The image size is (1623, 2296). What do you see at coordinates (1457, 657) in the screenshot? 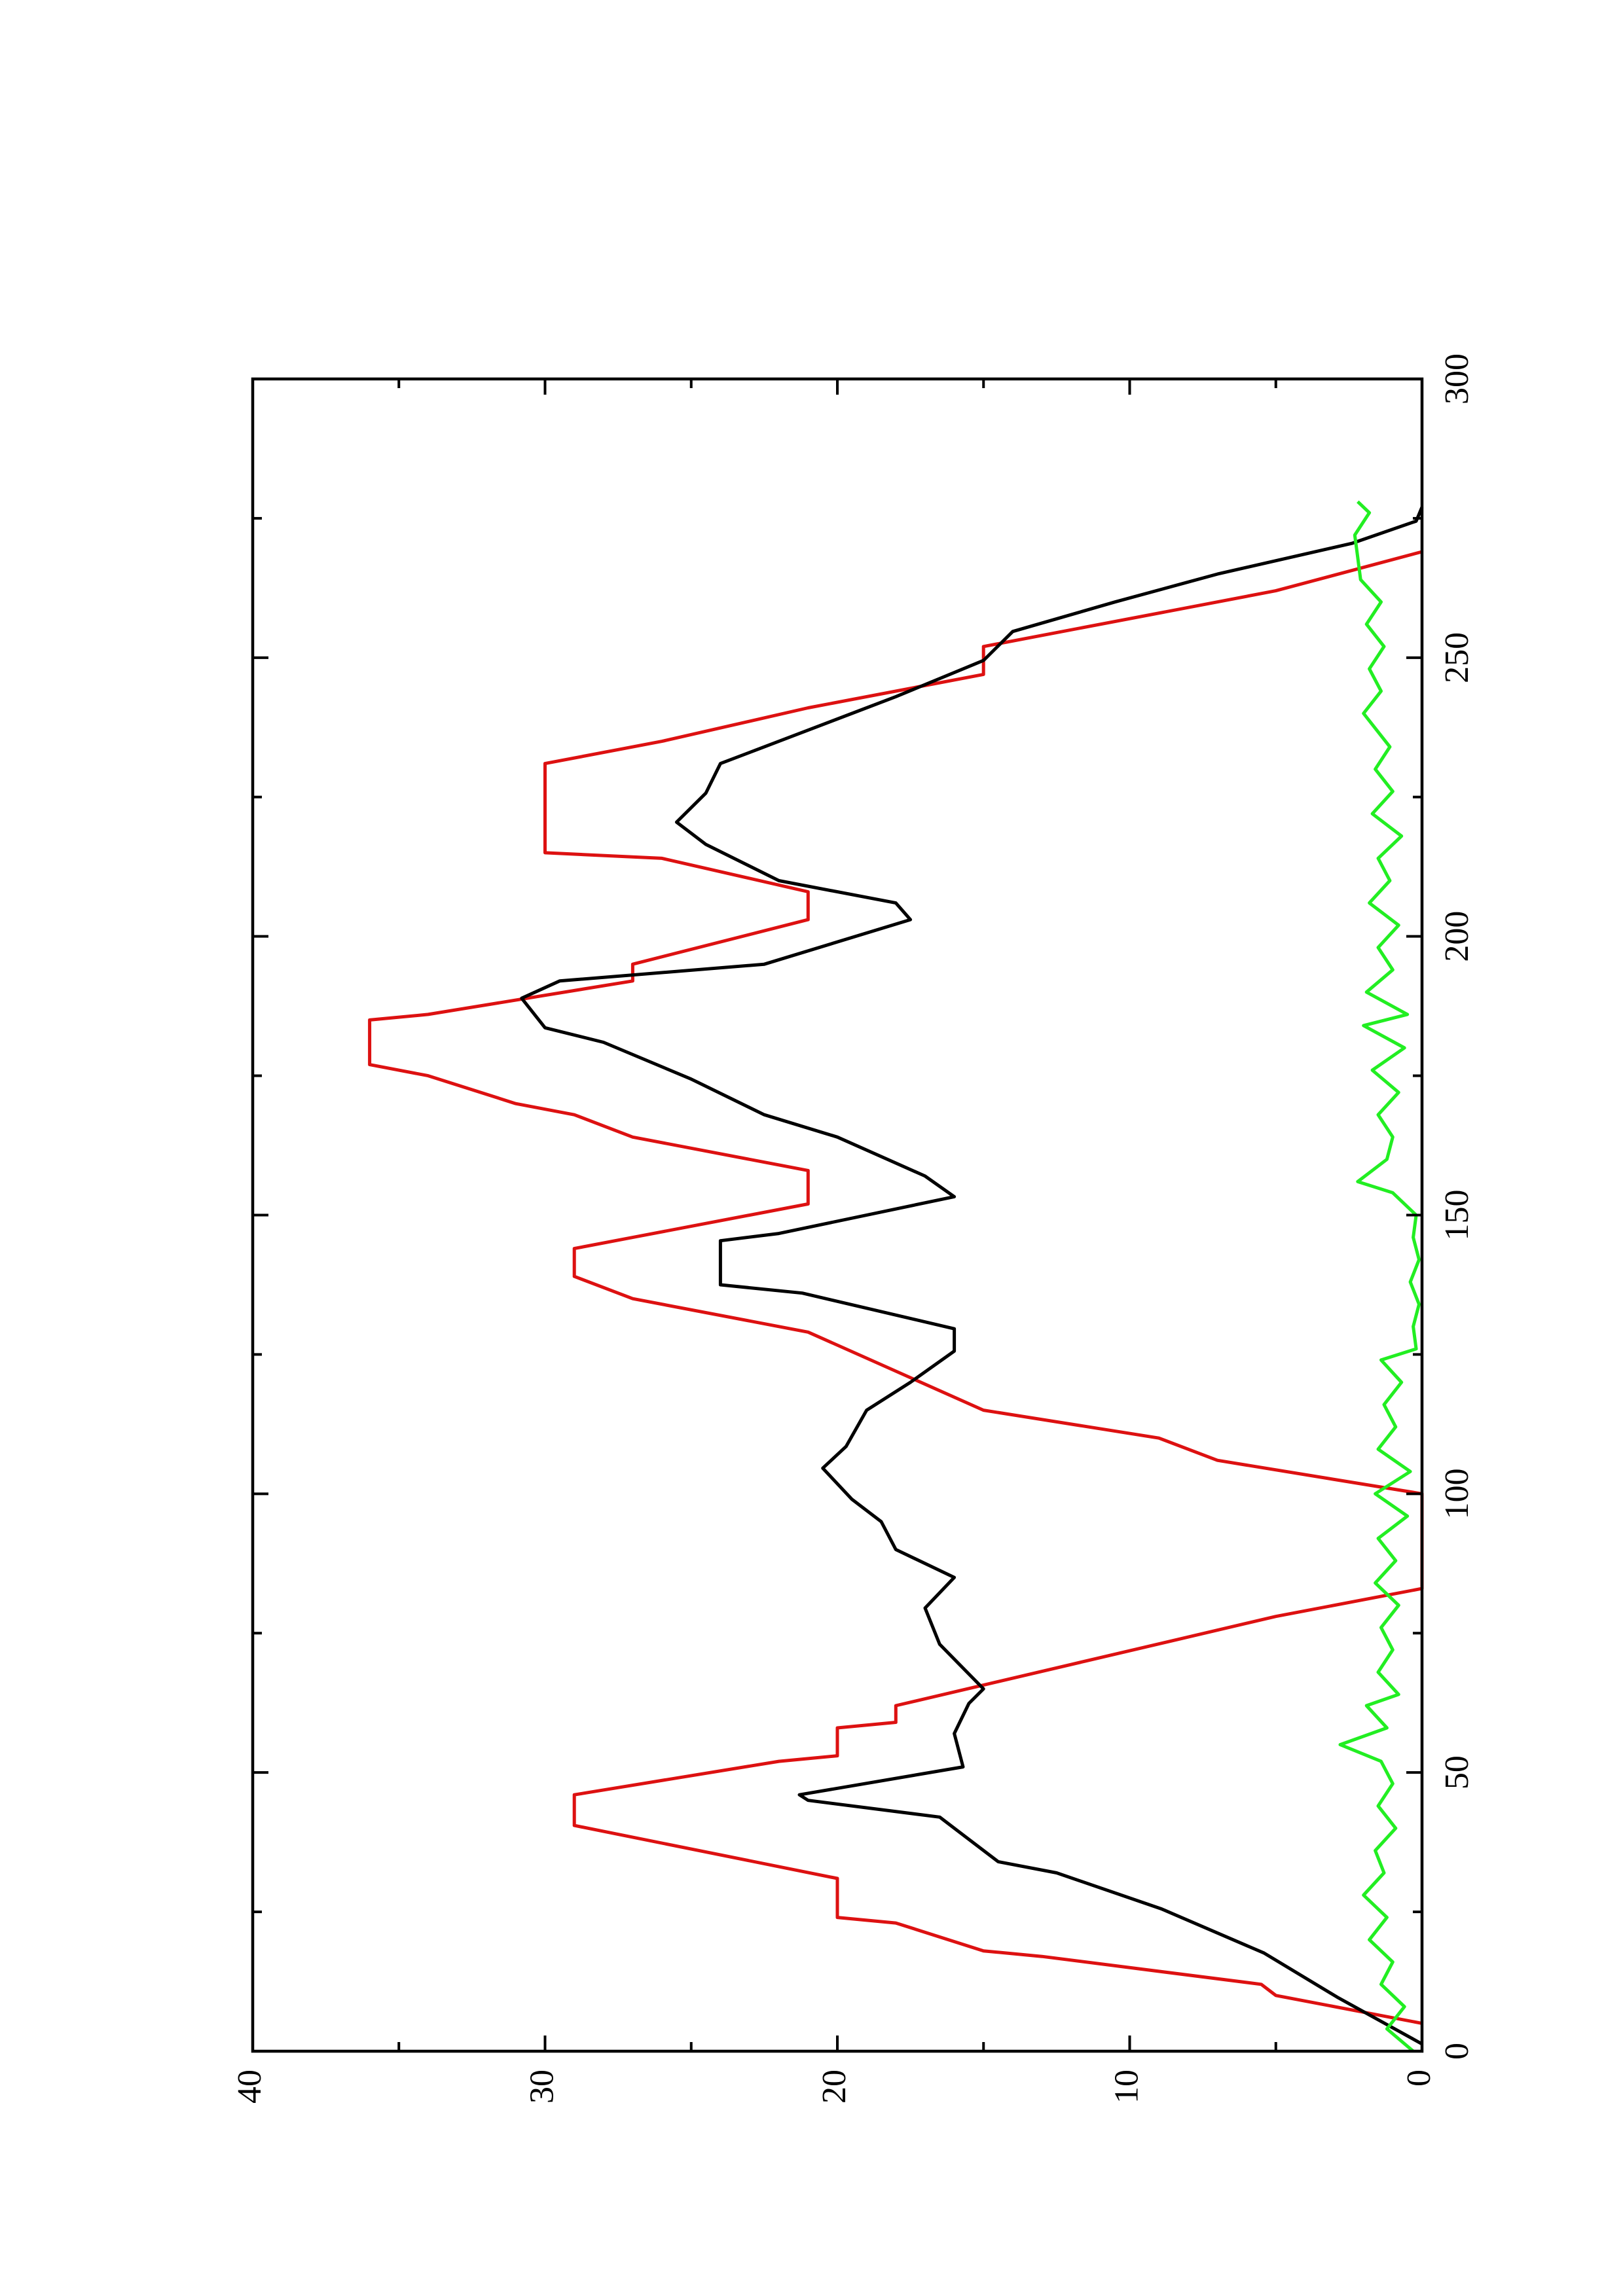
I see `x-tick-label: 250` at bounding box center [1457, 657].